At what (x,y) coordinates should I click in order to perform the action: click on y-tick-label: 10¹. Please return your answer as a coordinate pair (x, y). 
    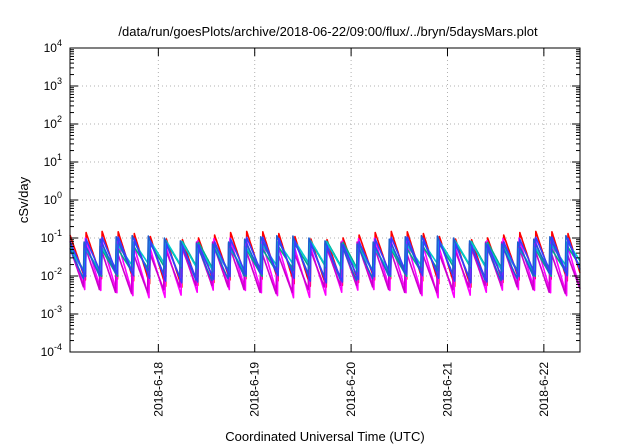
    Looking at the image, I should click on (53, 160).